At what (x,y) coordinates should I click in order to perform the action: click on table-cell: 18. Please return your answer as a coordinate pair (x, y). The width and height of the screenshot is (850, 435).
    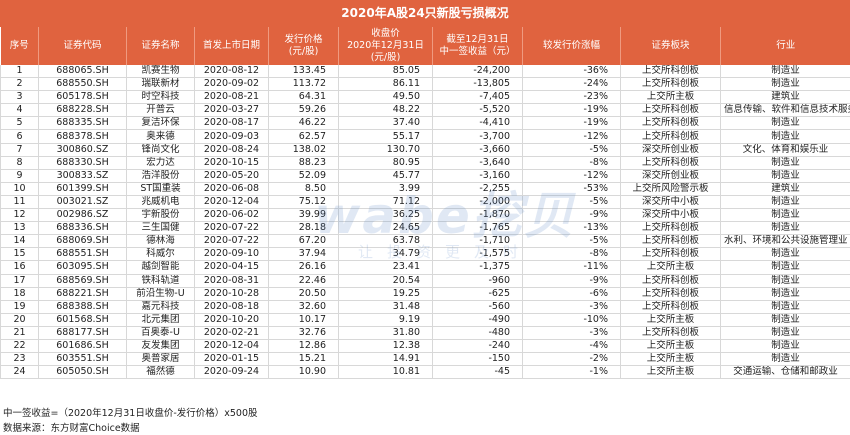
    Looking at the image, I should click on (19, 294).